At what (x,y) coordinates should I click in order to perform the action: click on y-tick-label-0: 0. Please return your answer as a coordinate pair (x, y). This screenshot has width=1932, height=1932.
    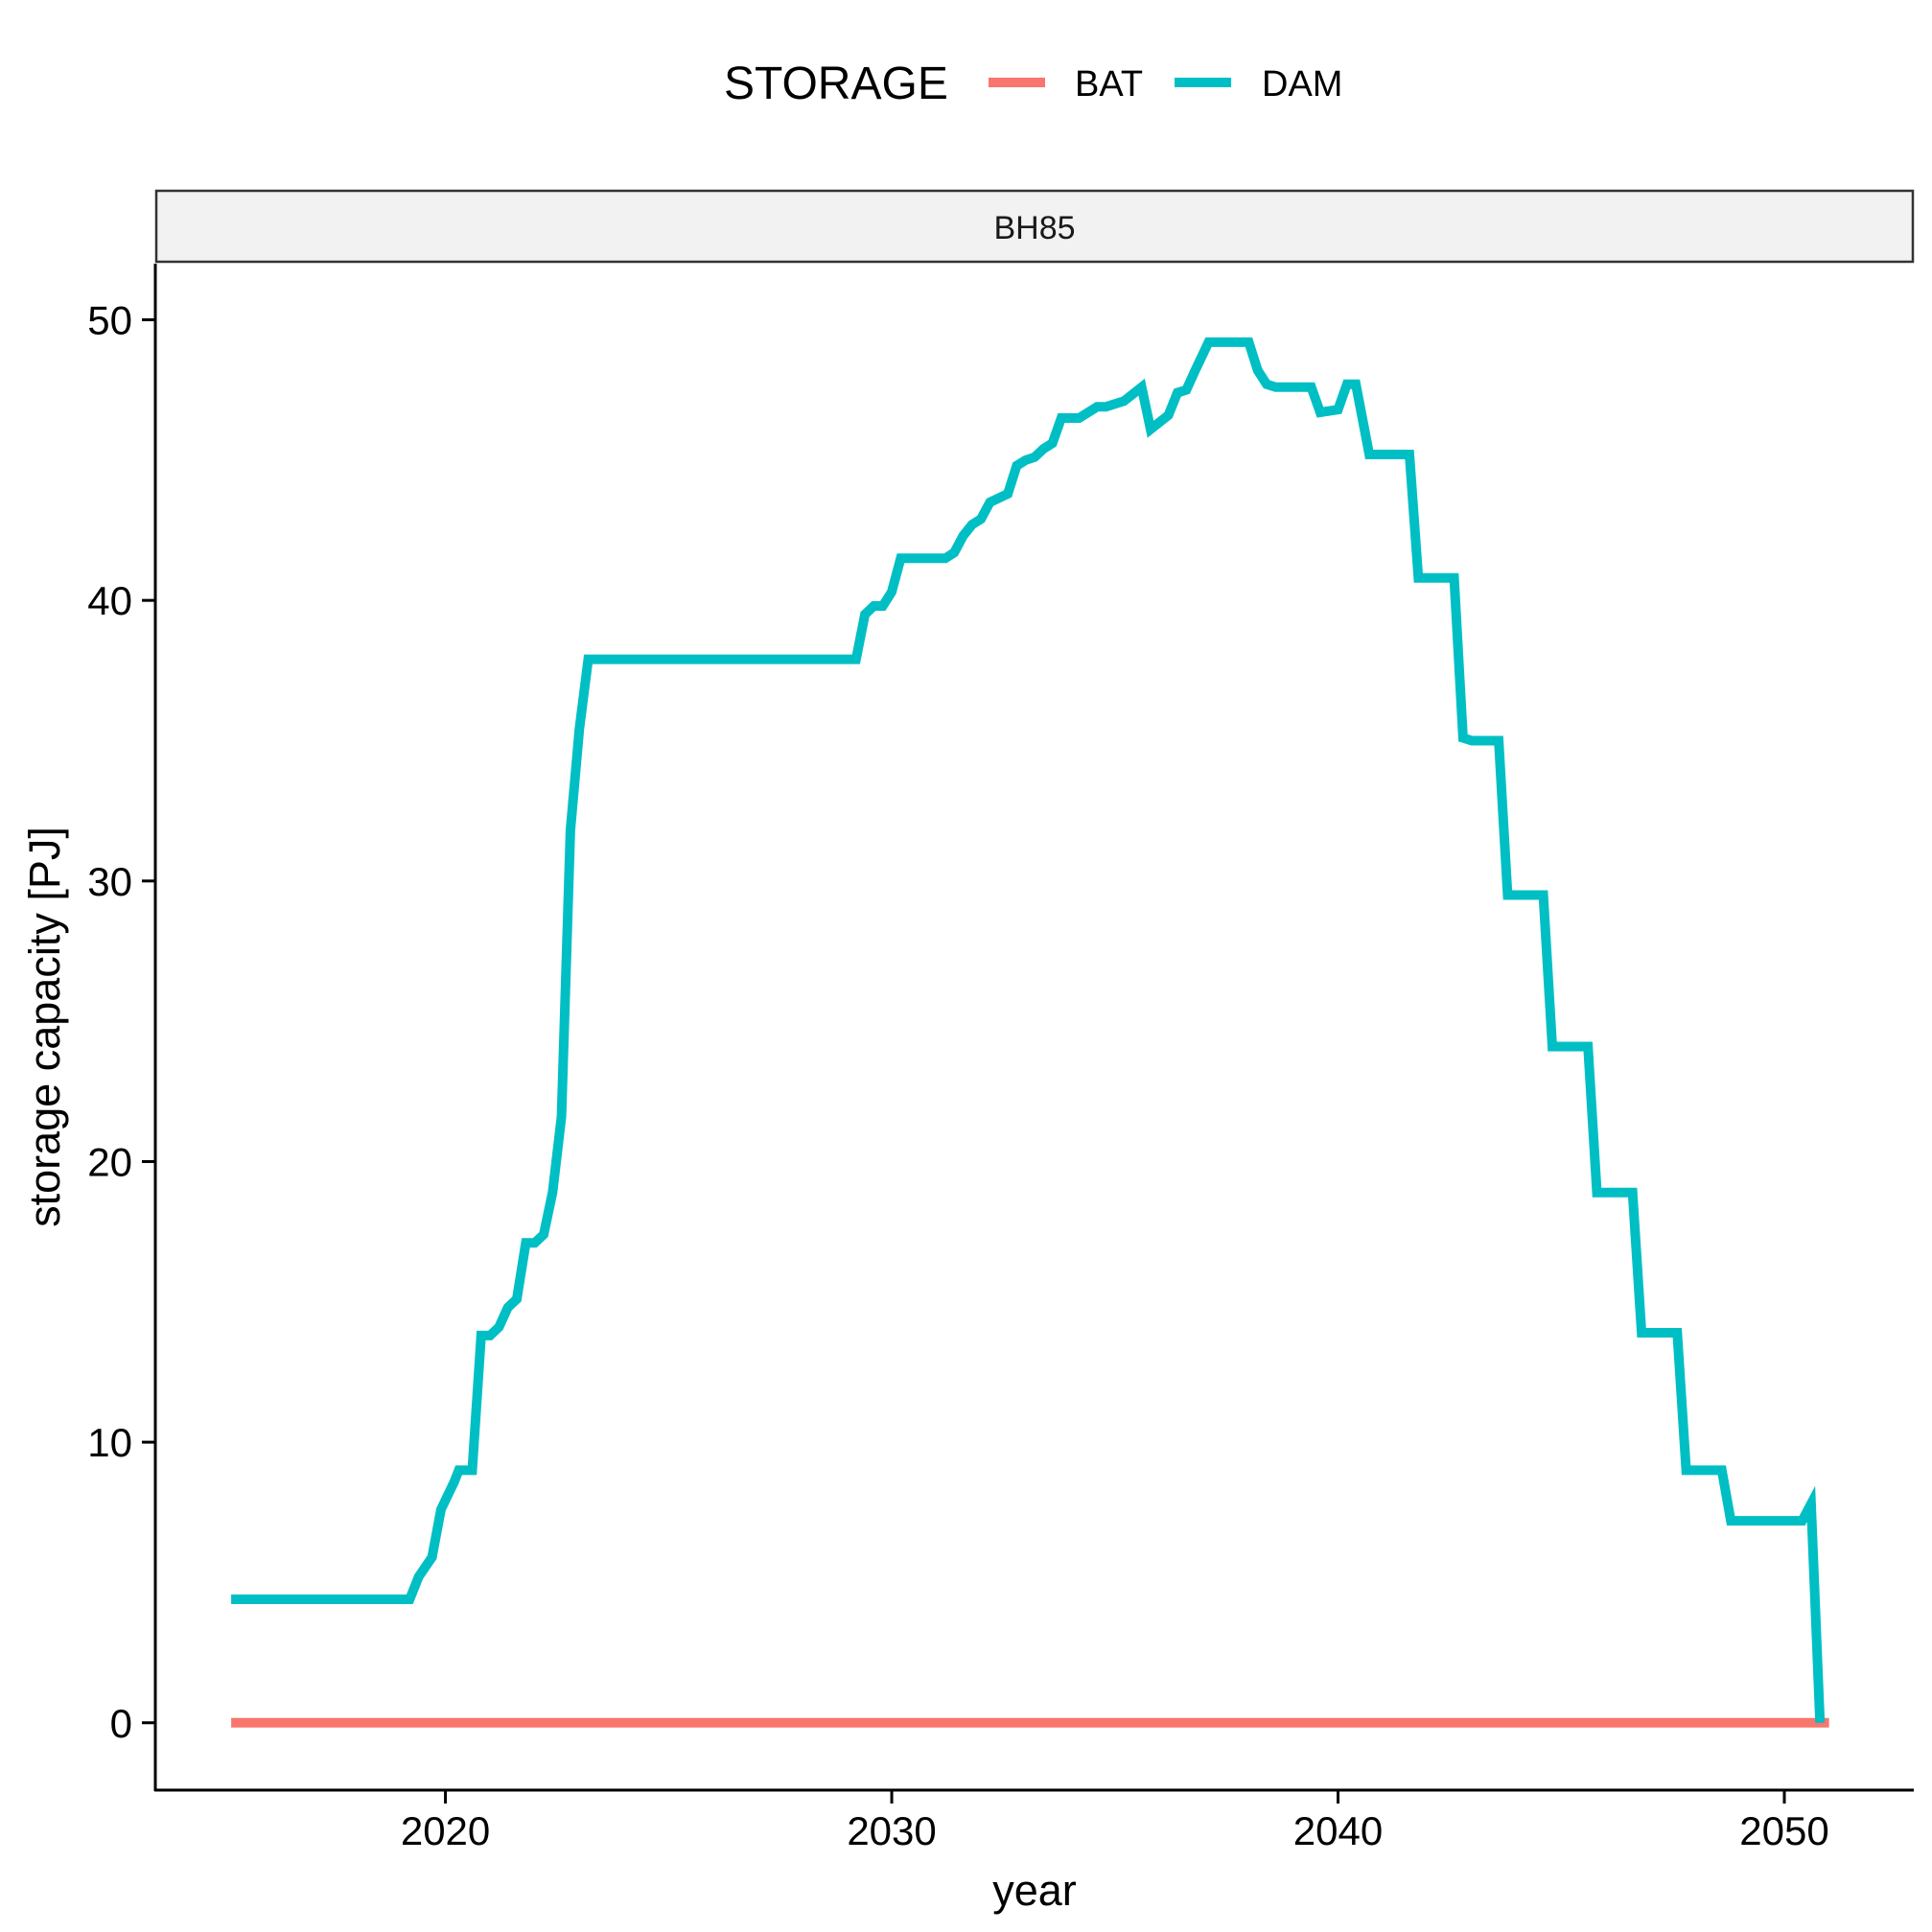
    Looking at the image, I should click on (121, 1723).